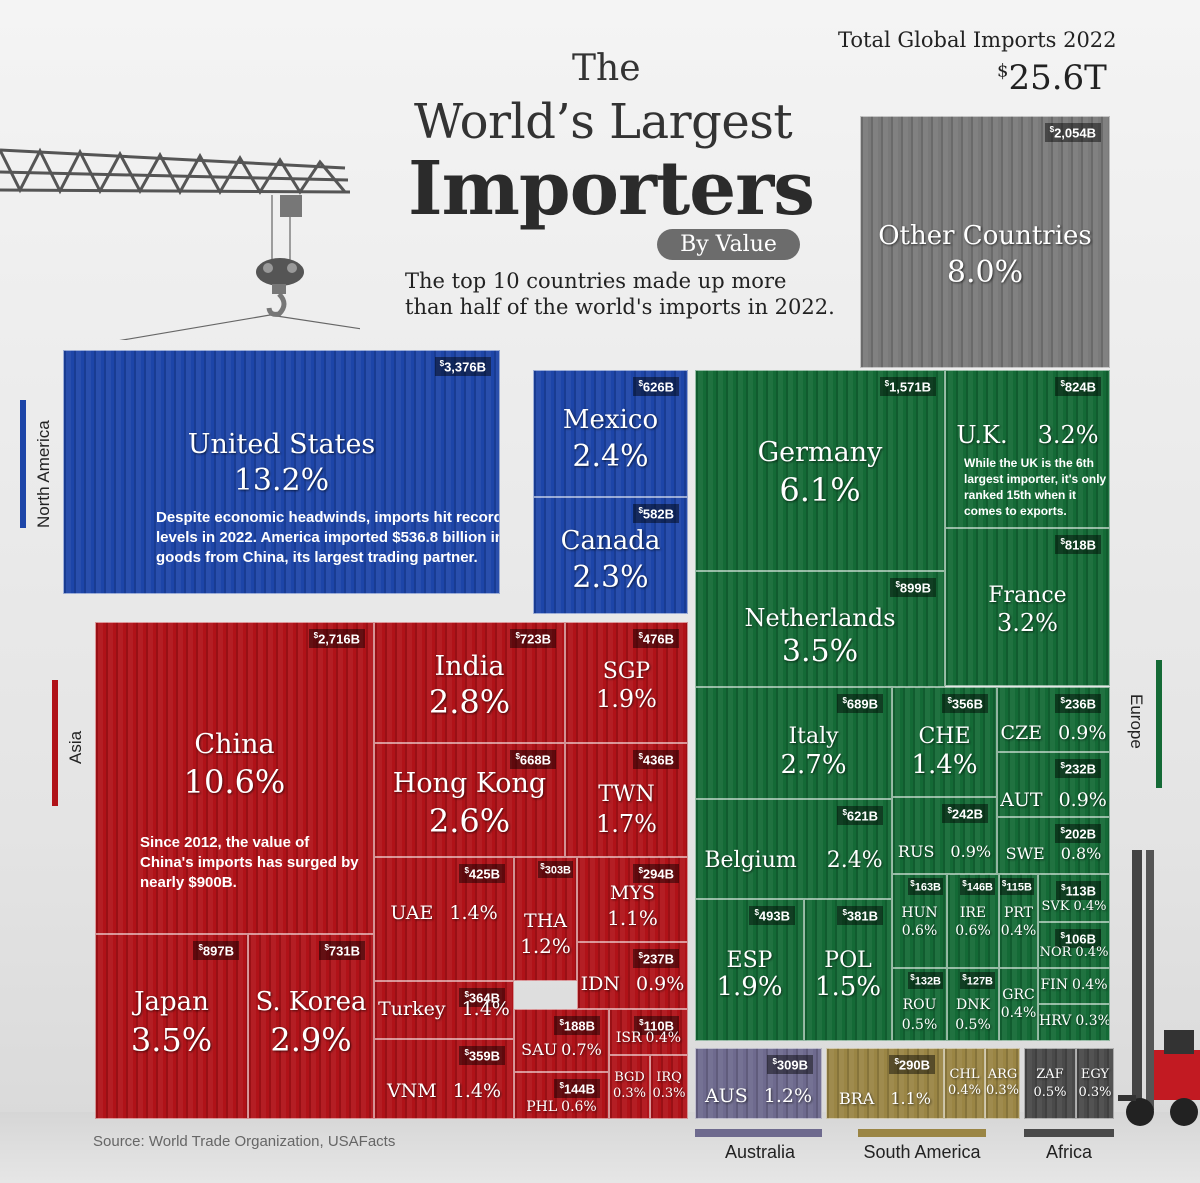 Image resolution: width=1200 pixels, height=1183 pixels. What do you see at coordinates (1002, 1074) in the screenshot?
I see `tile-name: ARG` at bounding box center [1002, 1074].